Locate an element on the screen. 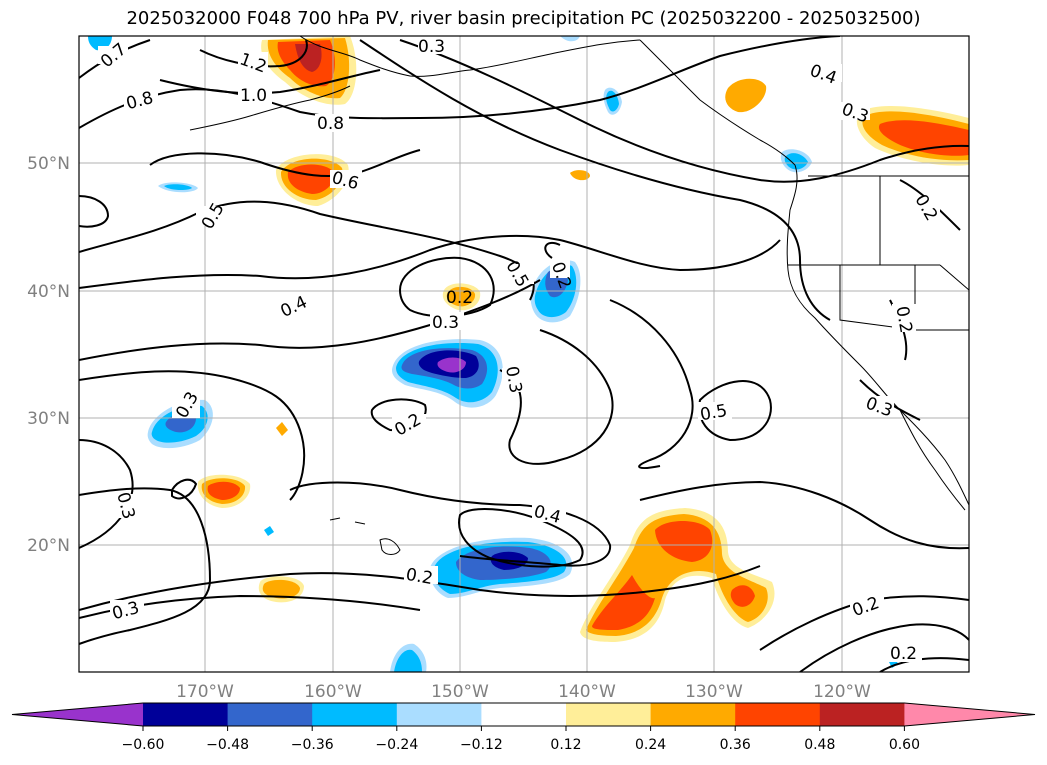  lon-label: 160°W is located at coordinates (333, 692).